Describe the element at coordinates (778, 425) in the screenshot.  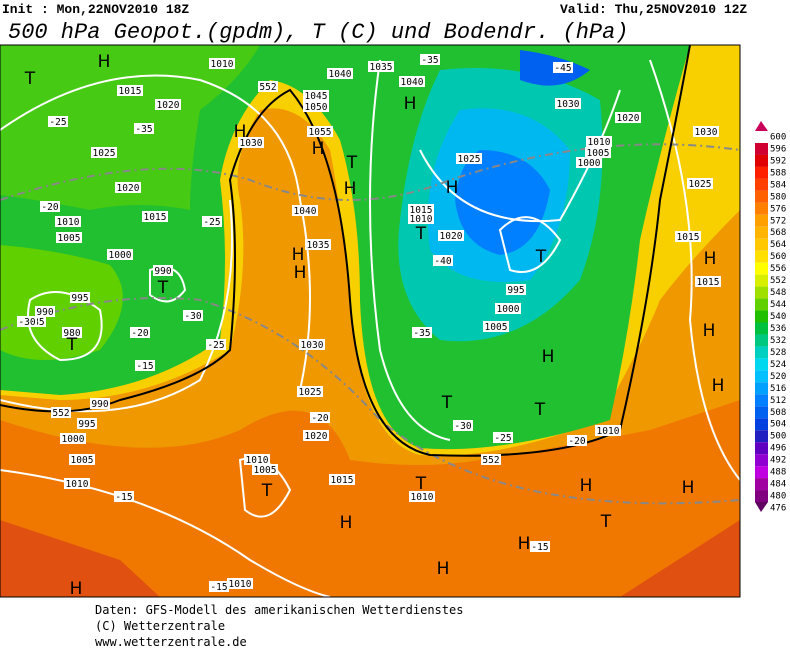
I see `colorbar-label: 504` at that location.